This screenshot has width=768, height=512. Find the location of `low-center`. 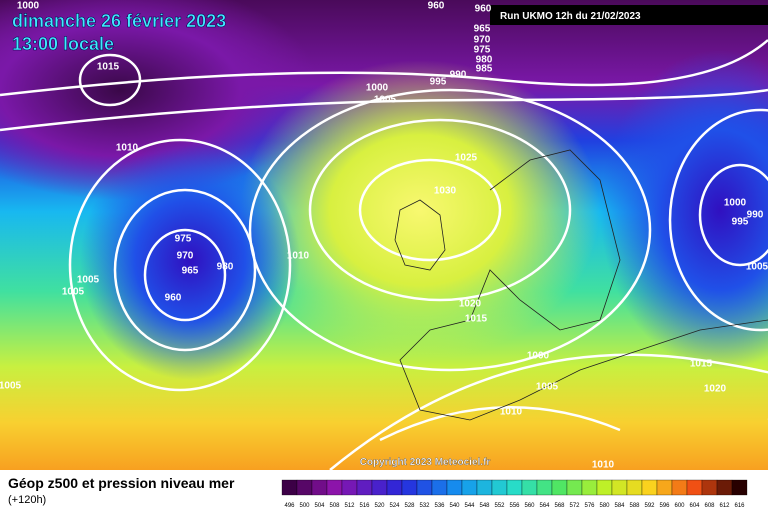

low-center is located at coordinates (190, 260).